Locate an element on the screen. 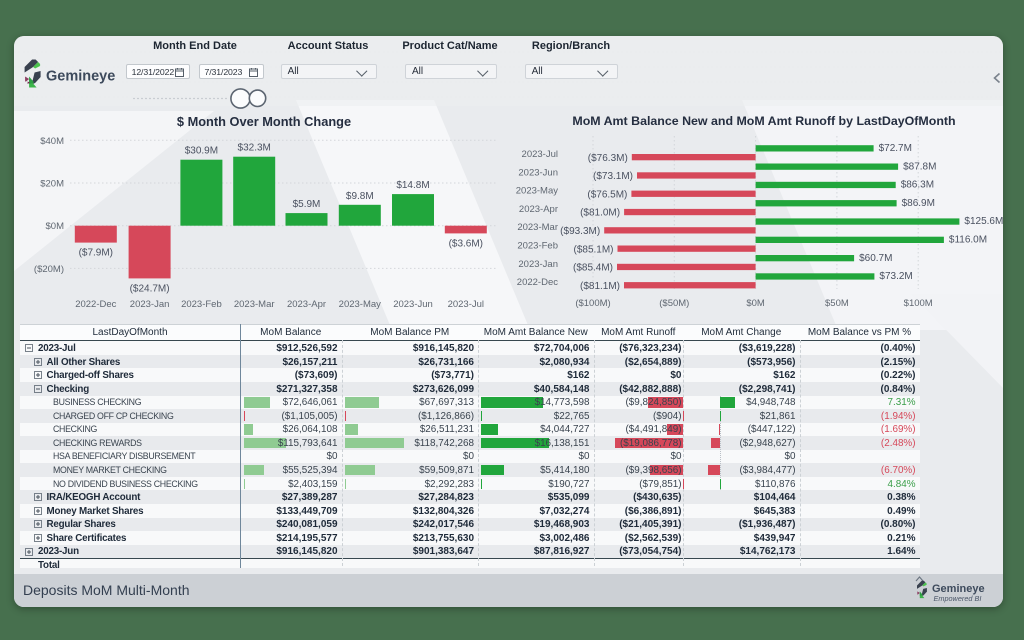 This screenshot has height=640, width=1024. svg-text: $125.6M is located at coordinates (983, 221).